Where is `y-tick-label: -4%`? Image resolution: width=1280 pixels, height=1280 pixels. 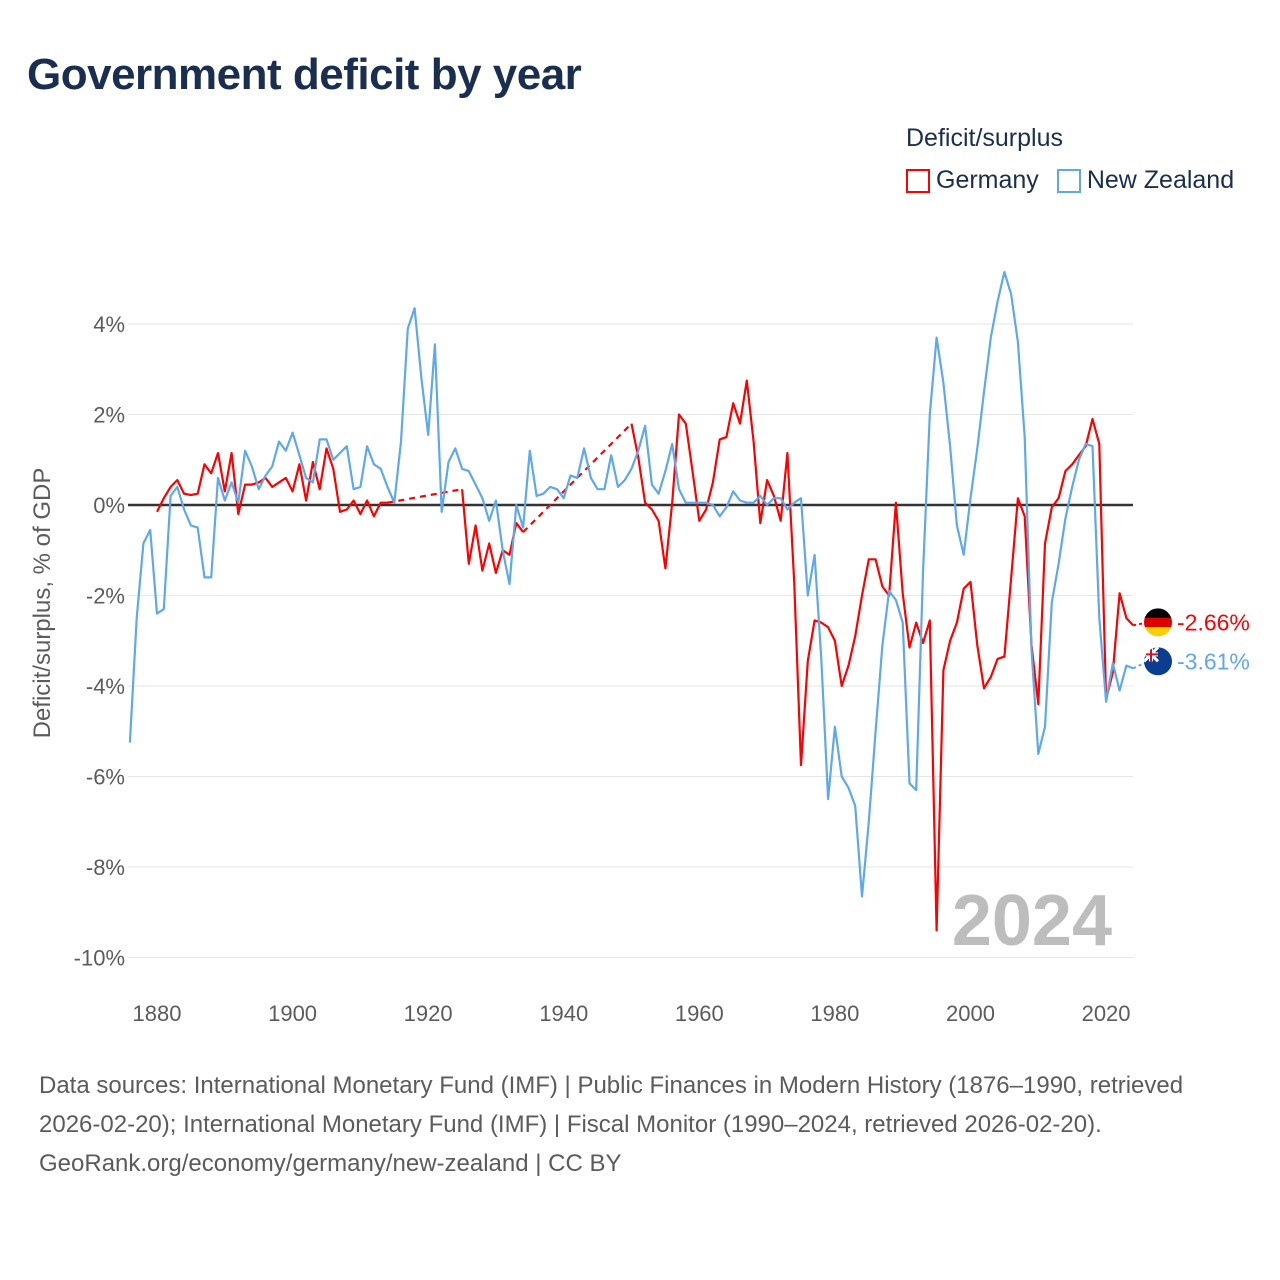 y-tick-label: -4% is located at coordinates (105, 686).